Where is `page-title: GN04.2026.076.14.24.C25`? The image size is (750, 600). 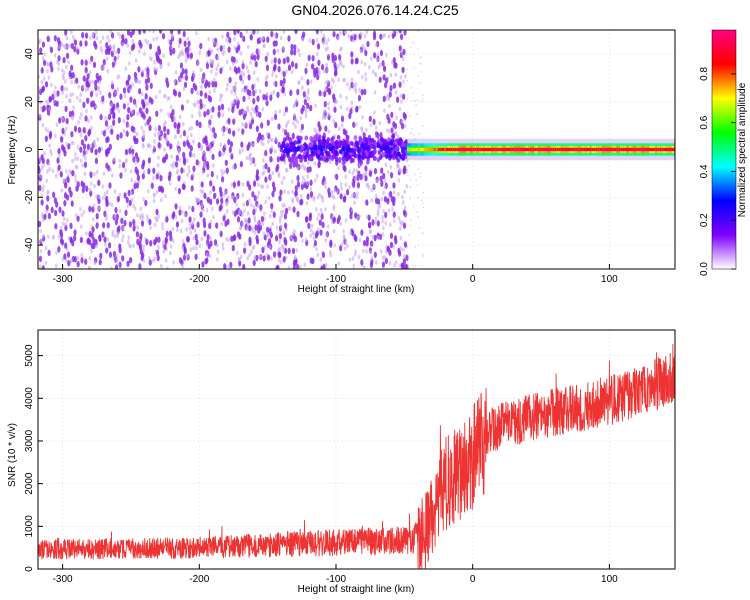
page-title: GN04.2026.076.14.24.C25 is located at coordinates (375, 10).